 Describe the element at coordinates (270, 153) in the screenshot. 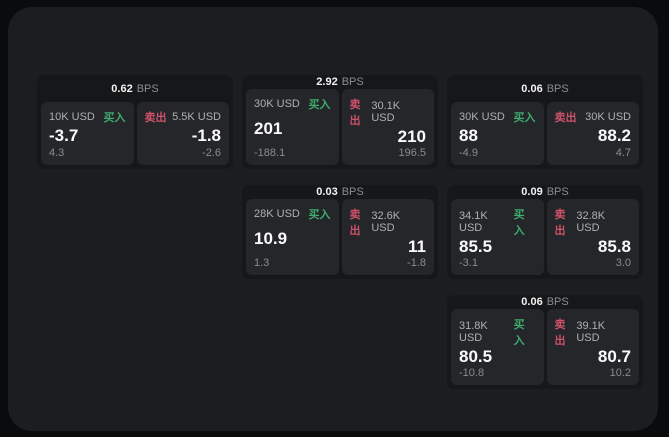

I see `buy-sub-value: -188.1` at that location.